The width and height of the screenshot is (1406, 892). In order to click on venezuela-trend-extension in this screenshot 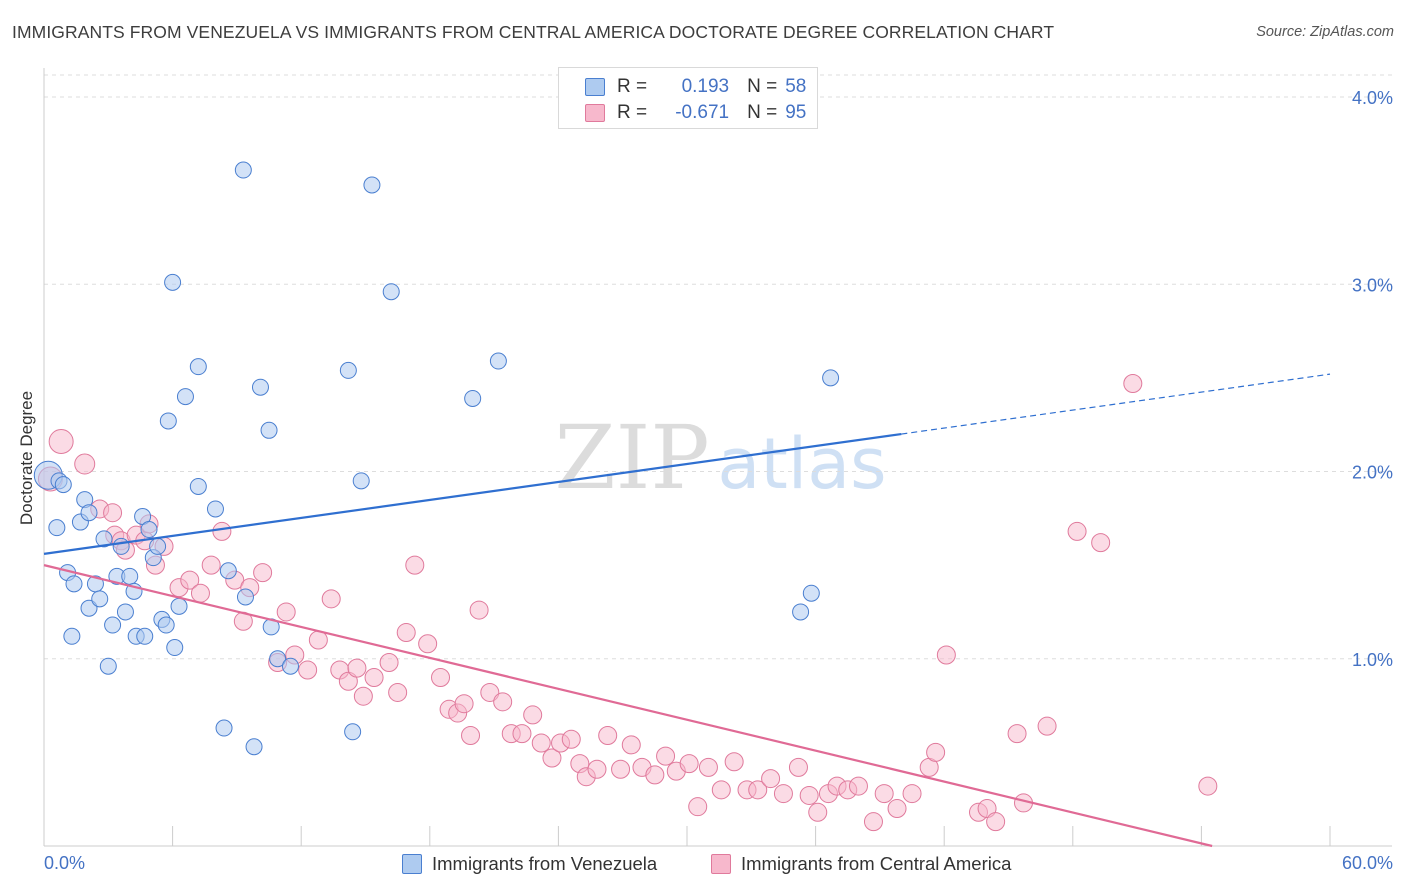, I will do `click(1116, 404)`.